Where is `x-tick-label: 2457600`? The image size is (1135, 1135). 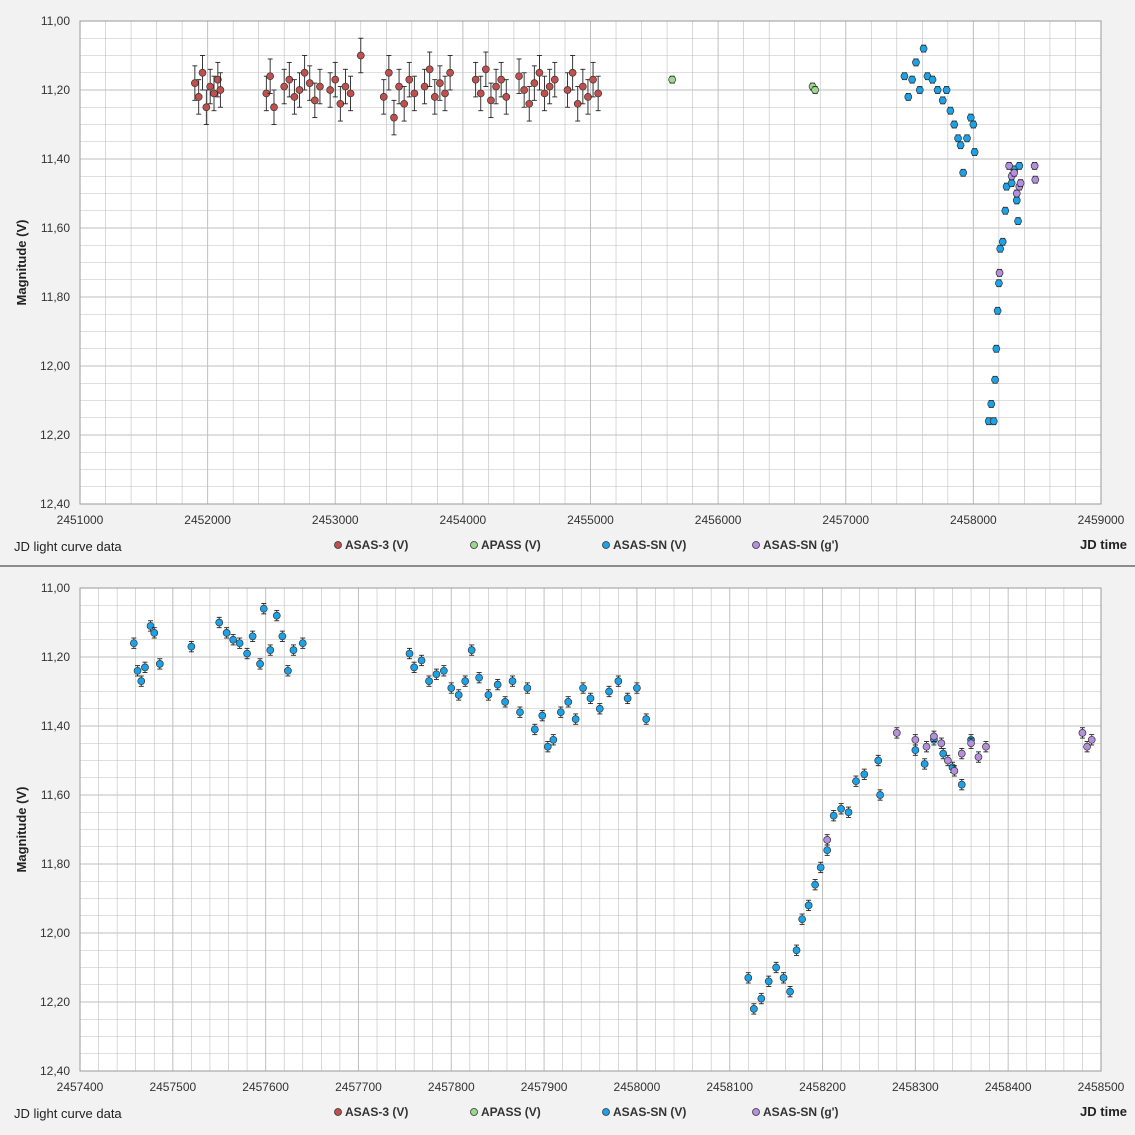 x-tick-label: 2457600 is located at coordinates (265, 1087).